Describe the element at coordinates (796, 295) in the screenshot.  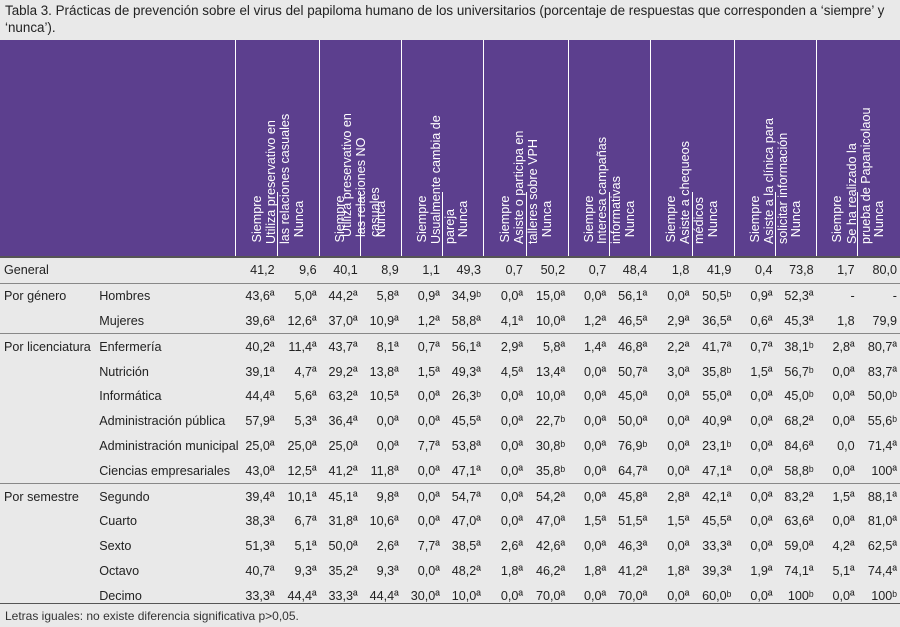
I see `table-cell: 52,3ª` at that location.